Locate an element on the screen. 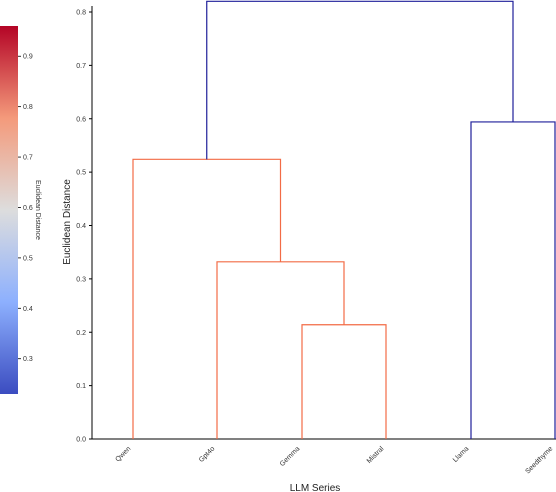 This screenshot has height=492, width=556. y-tick-label: 0.2 is located at coordinates (81, 333).